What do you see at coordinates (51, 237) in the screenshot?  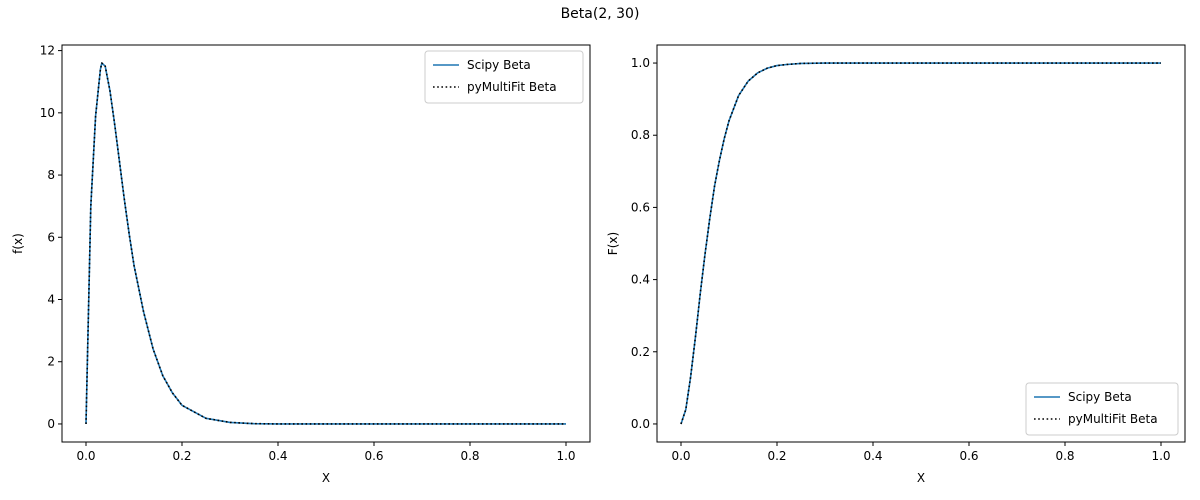 I see `y-tick-label: 6` at bounding box center [51, 237].